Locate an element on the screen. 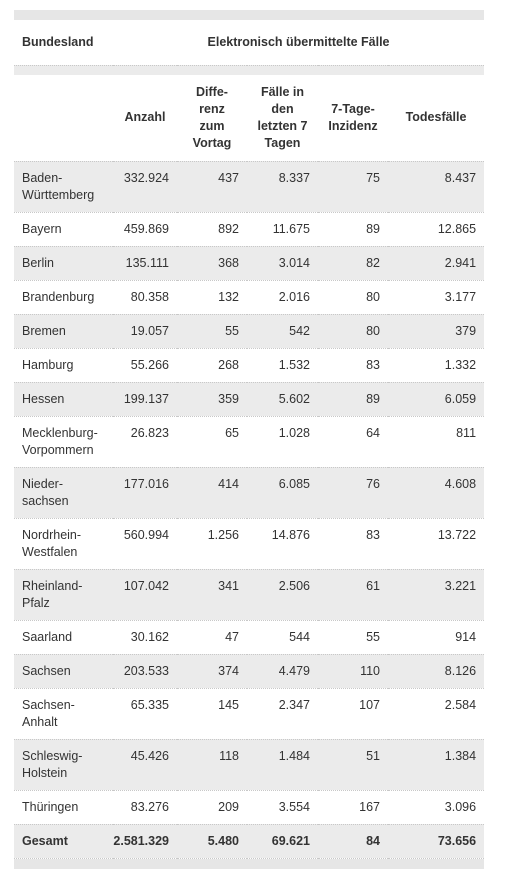 This screenshot has height=876, width=521. number-cell: 8.437 is located at coordinates (436, 187).